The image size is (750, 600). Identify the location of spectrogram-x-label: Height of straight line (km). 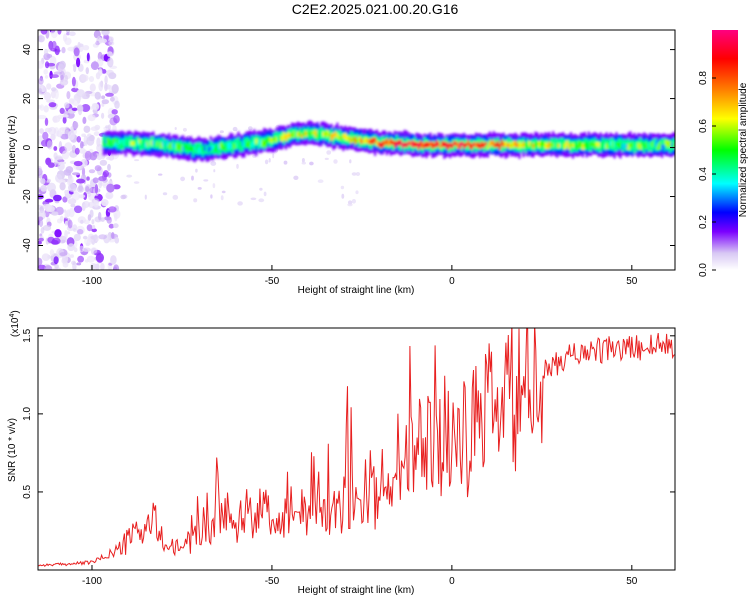
(356, 290).